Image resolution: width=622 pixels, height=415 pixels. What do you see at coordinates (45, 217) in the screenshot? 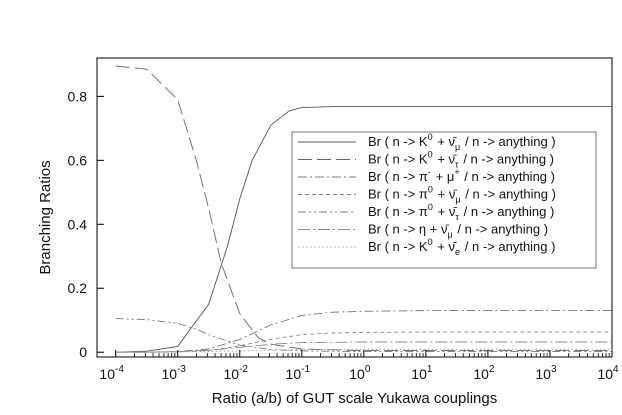
I see `y-axis-title: Branching Ratios` at bounding box center [45, 217].